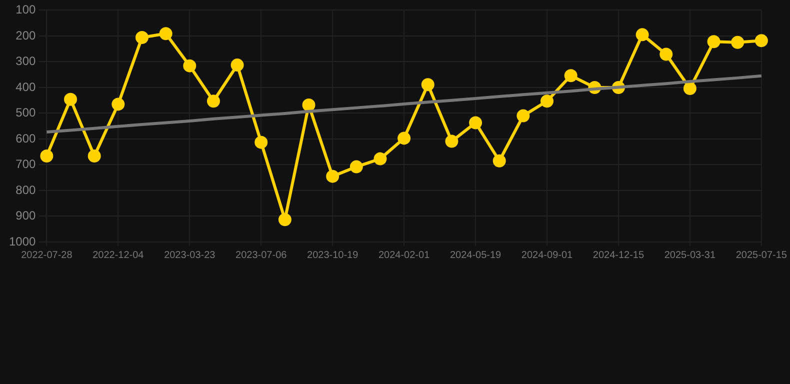 This screenshot has height=384, width=790. I want to click on y-tick-label: 600, so click(26, 138).